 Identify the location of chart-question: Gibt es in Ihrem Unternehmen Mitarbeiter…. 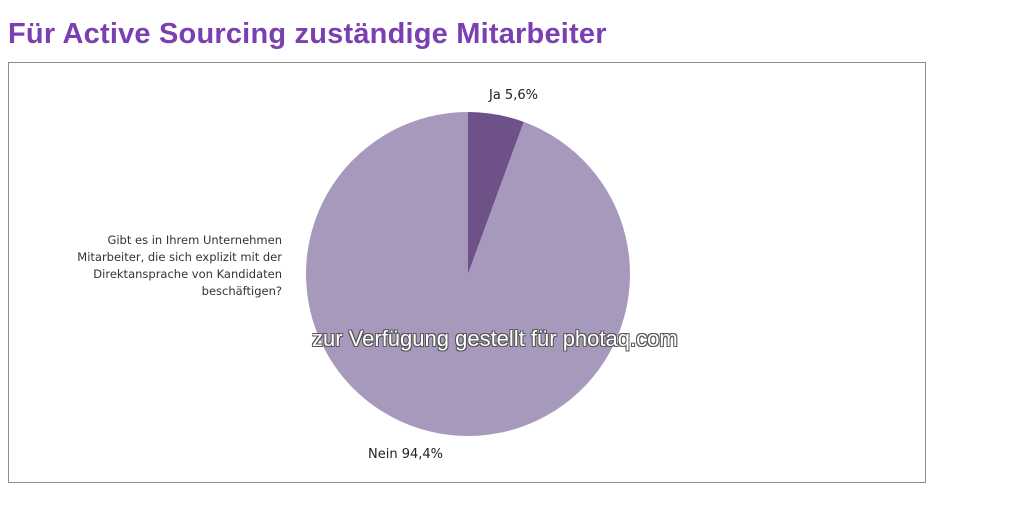
(179, 265).